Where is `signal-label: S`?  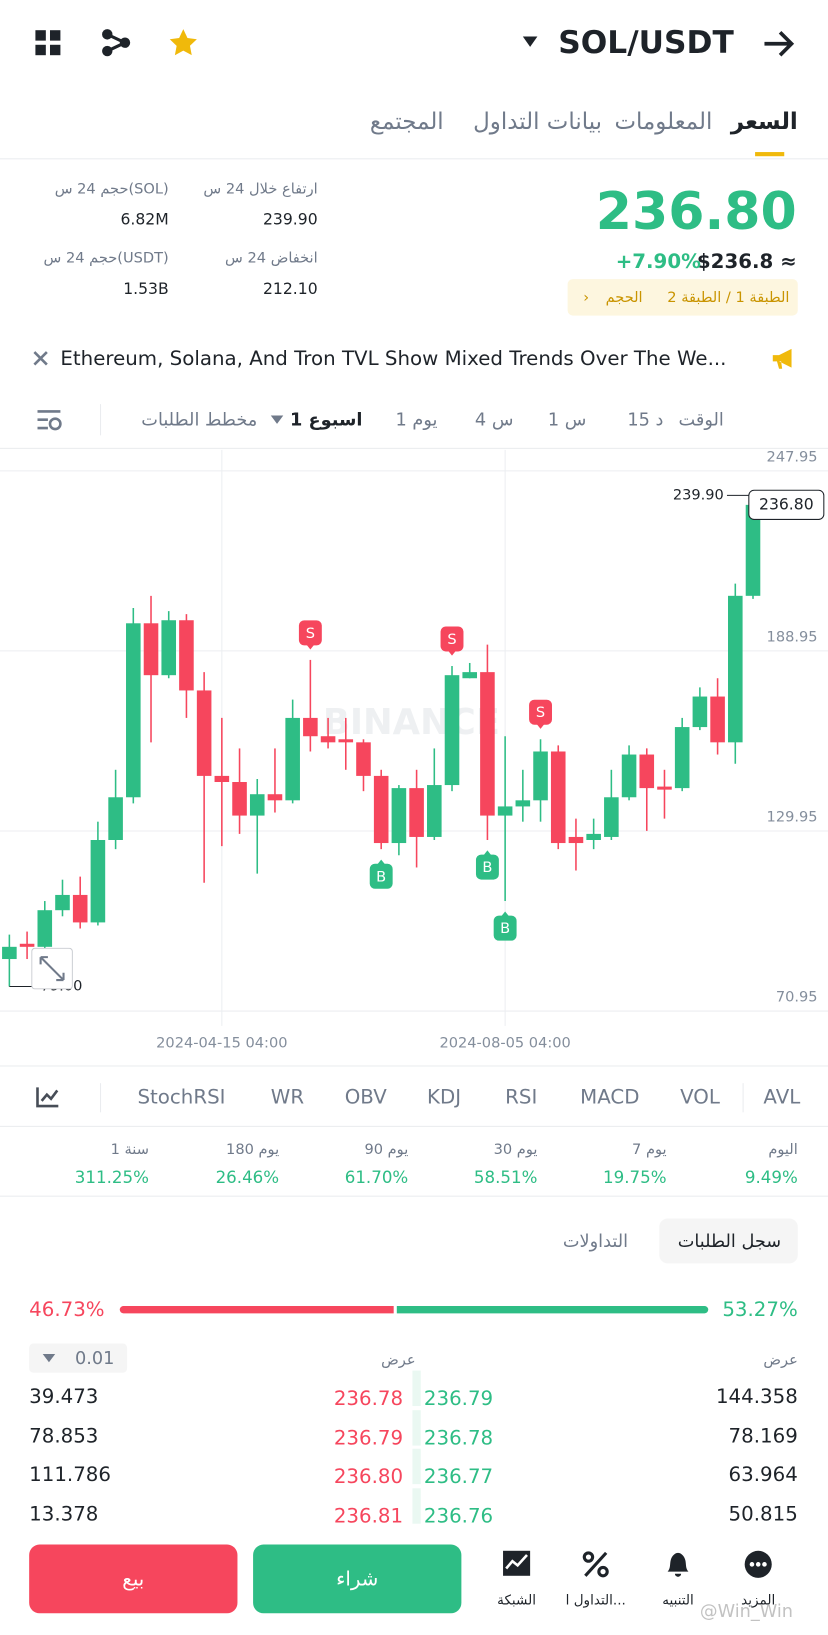 signal-label: S is located at coordinates (540, 712).